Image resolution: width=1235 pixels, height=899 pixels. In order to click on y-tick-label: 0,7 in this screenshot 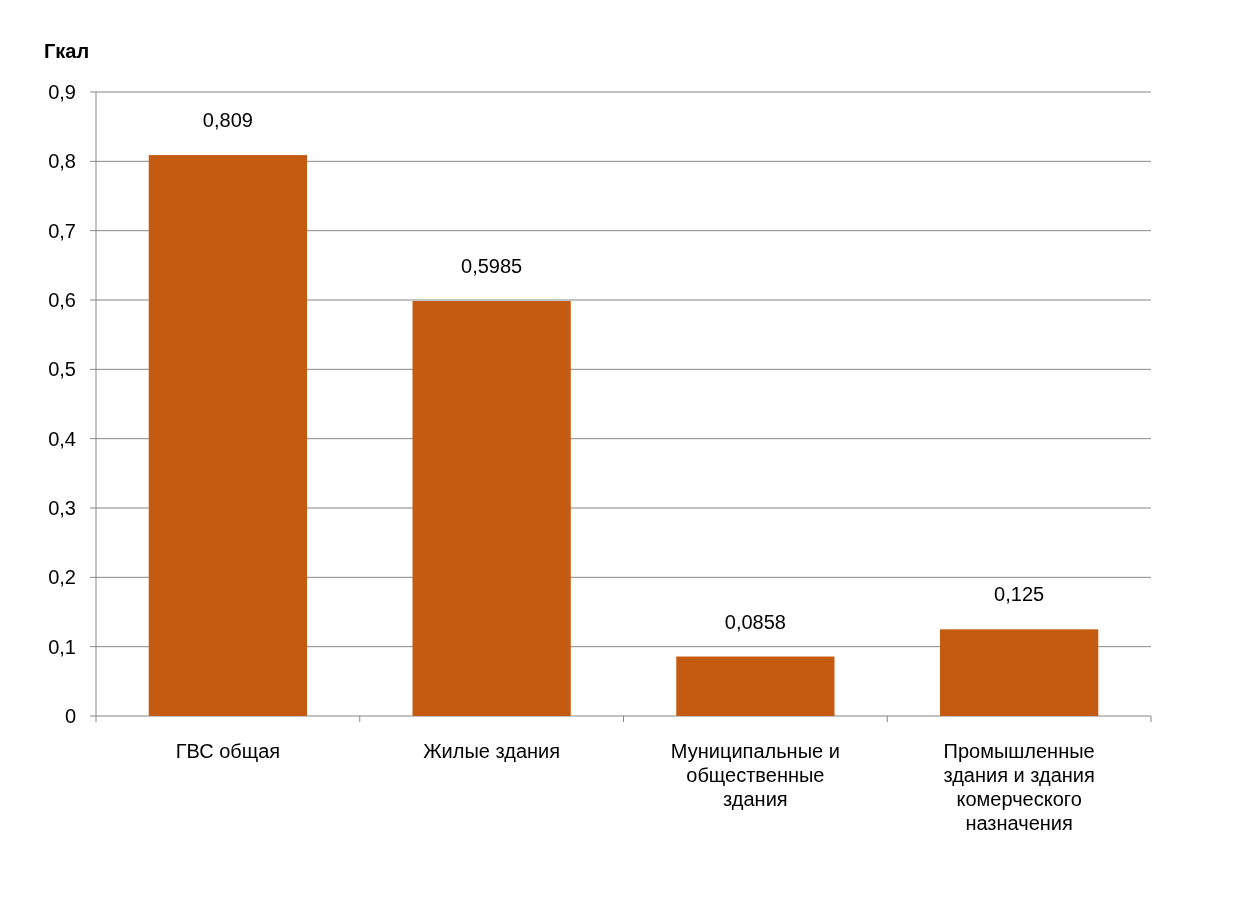, I will do `click(62, 230)`.